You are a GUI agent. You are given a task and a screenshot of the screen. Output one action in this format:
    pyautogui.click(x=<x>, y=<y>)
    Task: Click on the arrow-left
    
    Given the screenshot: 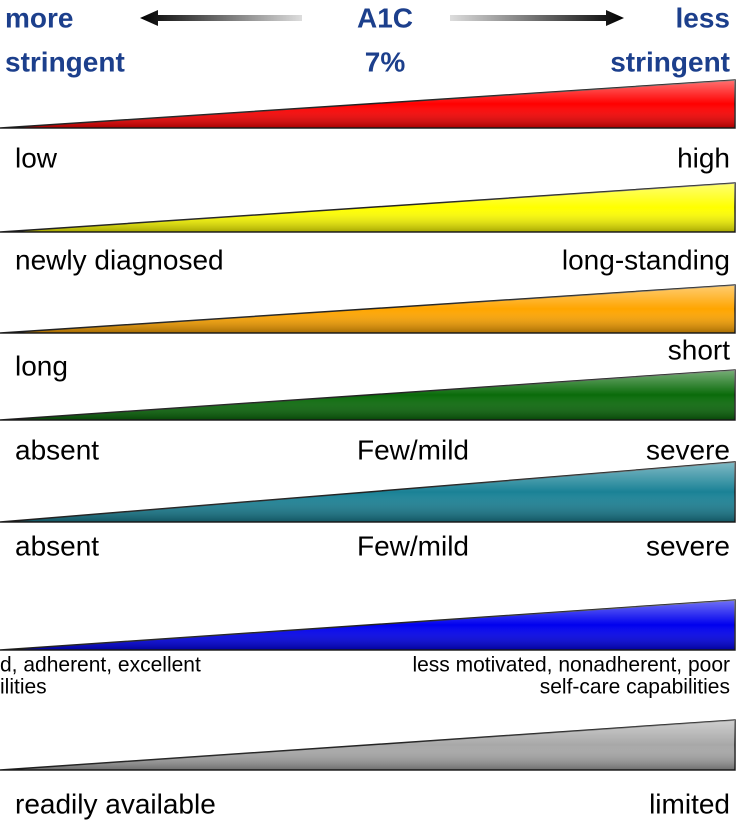 What is the action you would take?
    pyautogui.click(x=221, y=18)
    